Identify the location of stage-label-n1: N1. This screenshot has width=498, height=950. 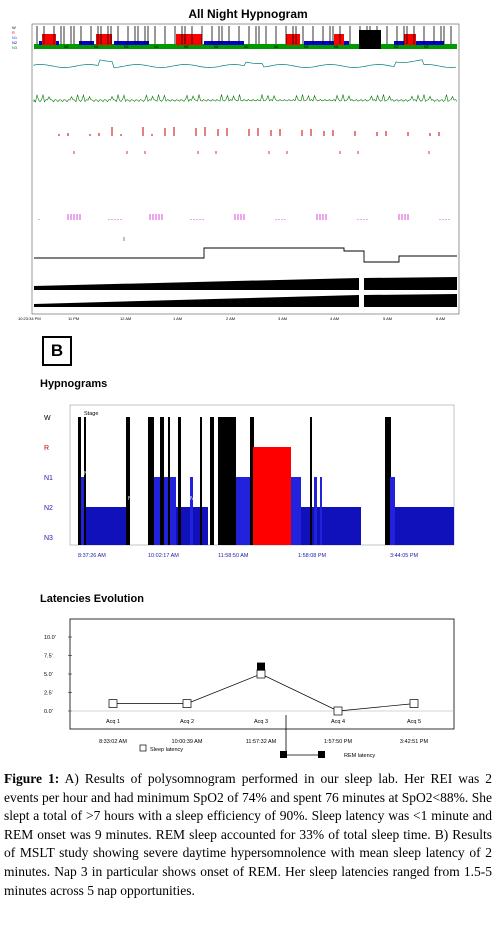
(15, 37).